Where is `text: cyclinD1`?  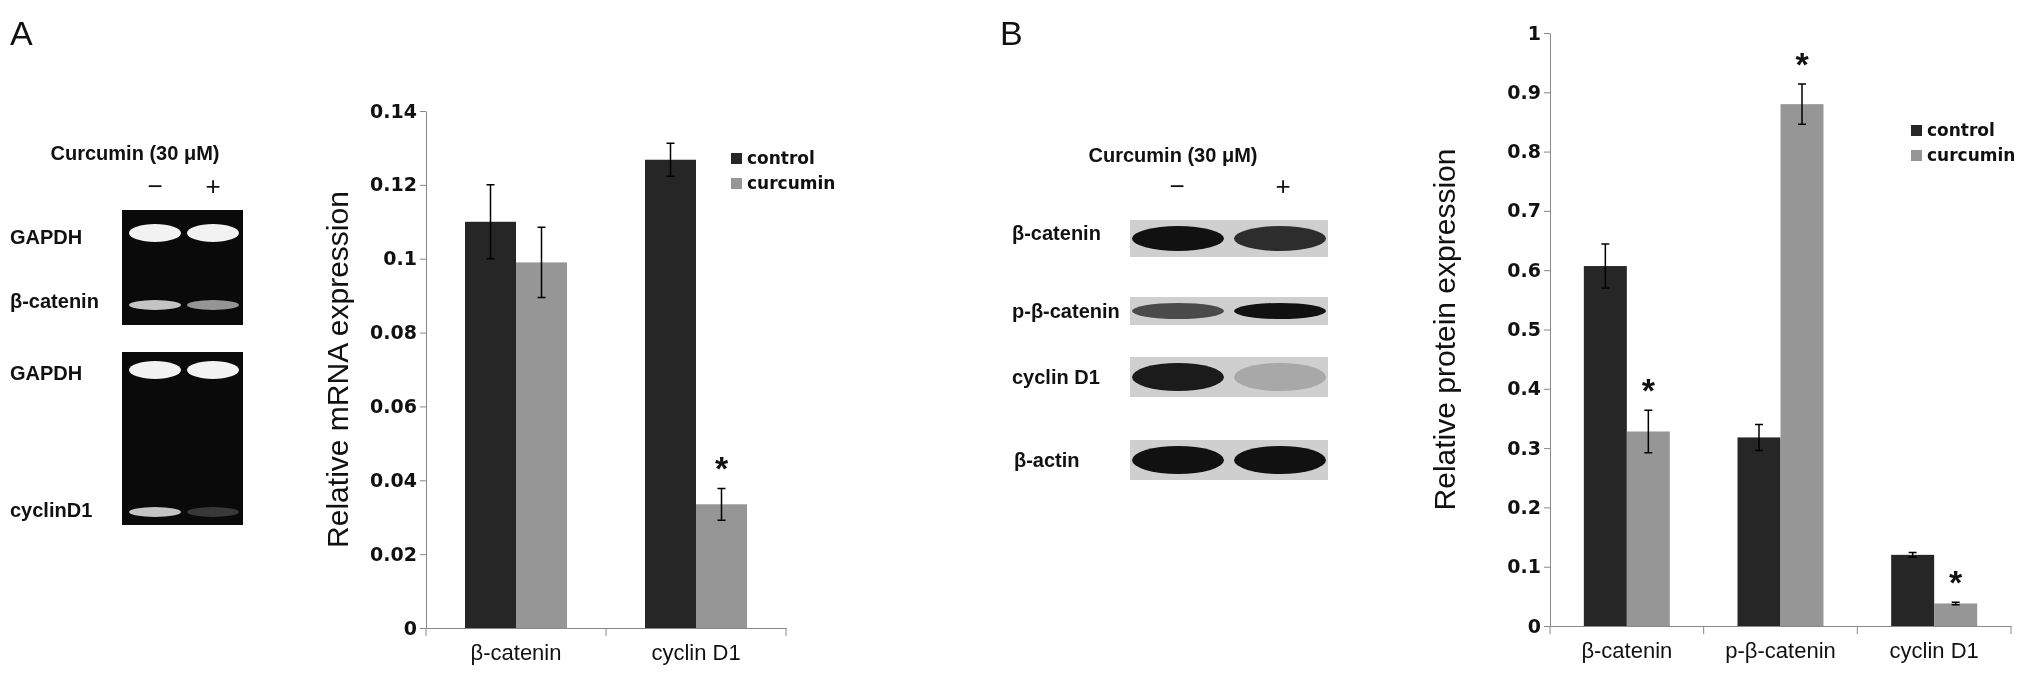 text: cyclinD1 is located at coordinates (51, 510).